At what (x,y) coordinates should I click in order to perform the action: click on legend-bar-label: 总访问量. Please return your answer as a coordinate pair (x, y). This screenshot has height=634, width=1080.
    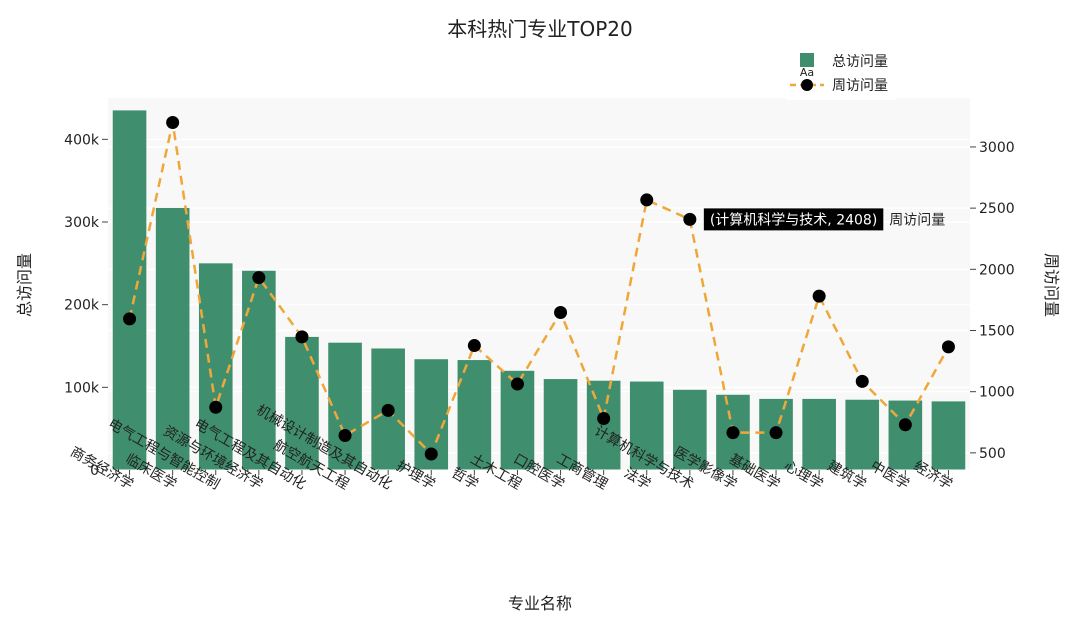
    Looking at the image, I should click on (860, 62).